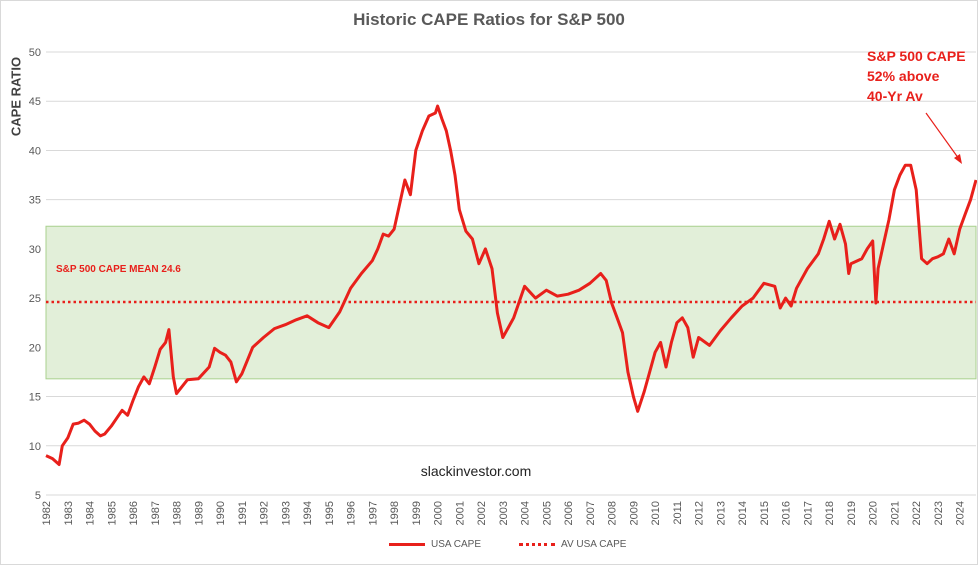  Describe the element at coordinates (958, 159) in the screenshot. I see `annotation-arrow-head` at that location.